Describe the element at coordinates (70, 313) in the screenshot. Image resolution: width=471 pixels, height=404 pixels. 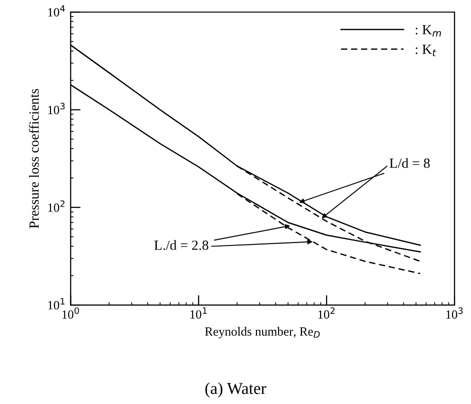
I see `x-tick-label: 10$^{0}$` at that location.